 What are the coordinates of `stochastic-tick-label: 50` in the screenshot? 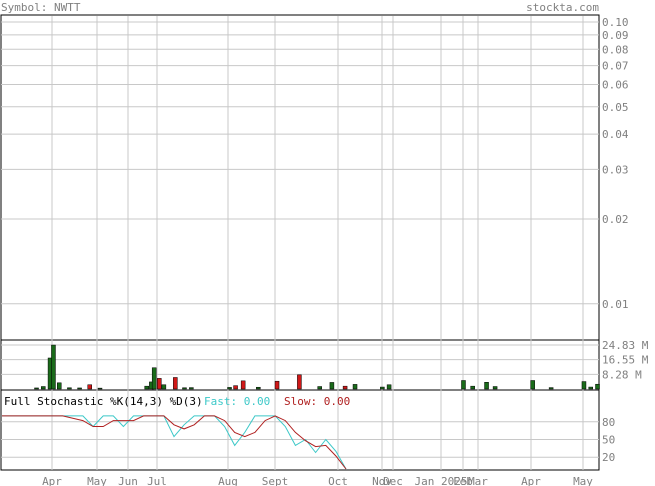 It's located at (608, 440).